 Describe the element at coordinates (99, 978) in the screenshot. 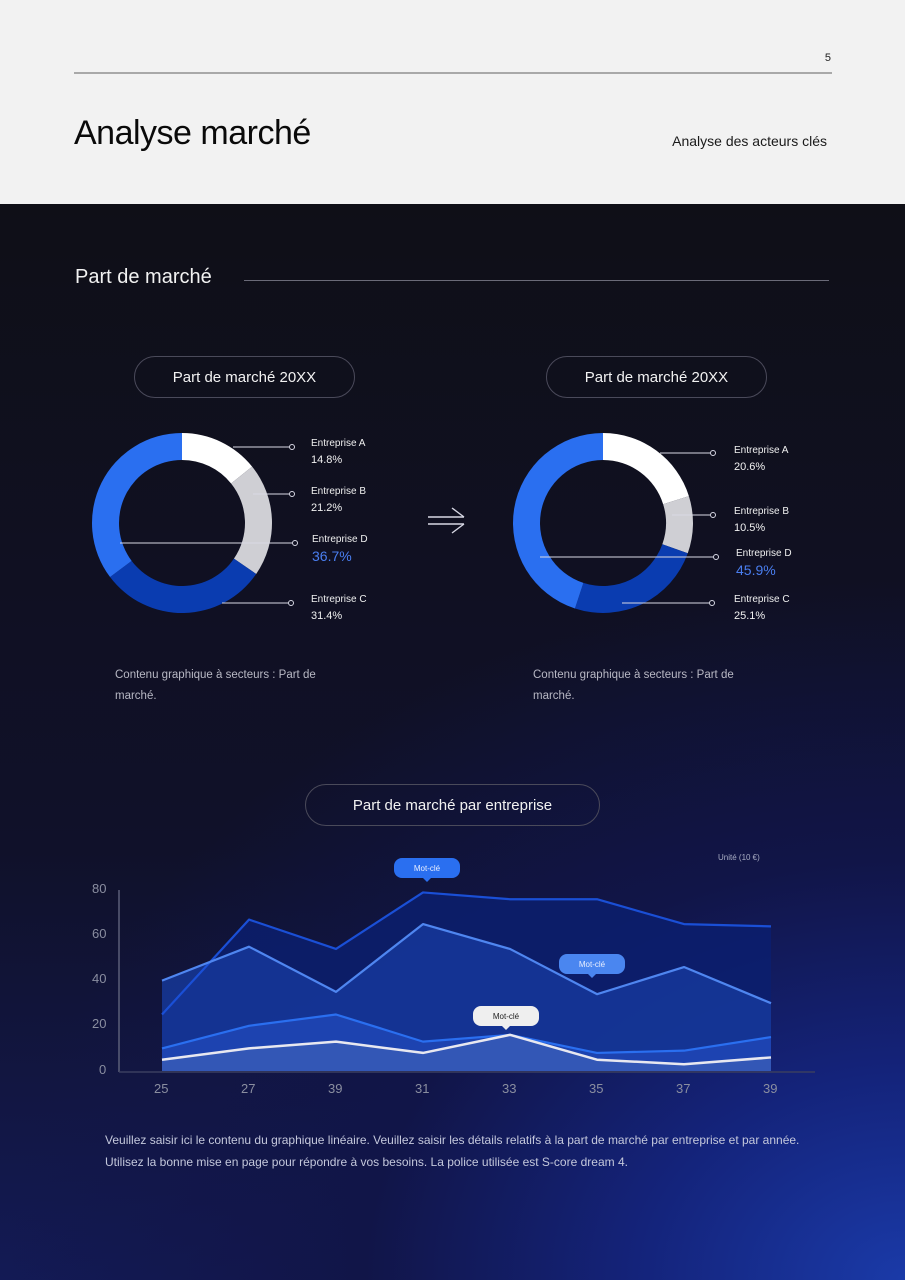

I see `y-tick: 40` at that location.